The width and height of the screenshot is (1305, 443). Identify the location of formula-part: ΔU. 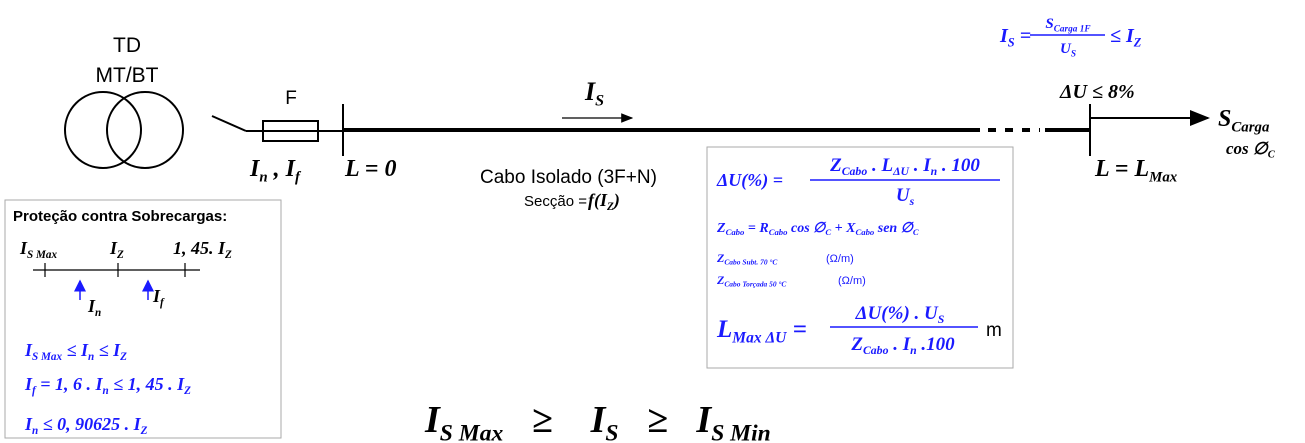
(900, 171).